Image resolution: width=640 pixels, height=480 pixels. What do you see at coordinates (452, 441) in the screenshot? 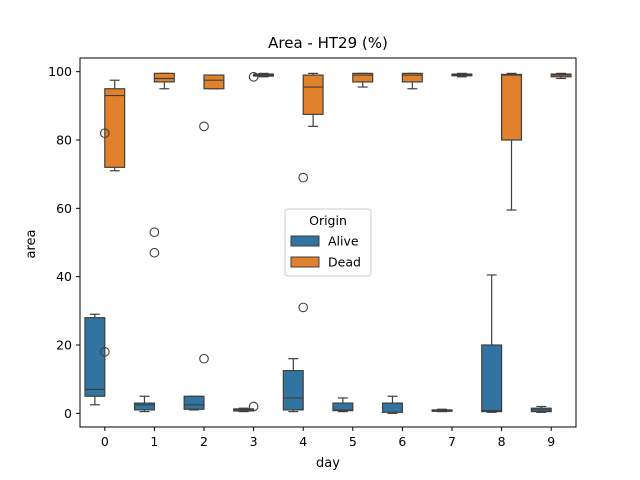
I see `x-tick-label: 7` at bounding box center [452, 441].